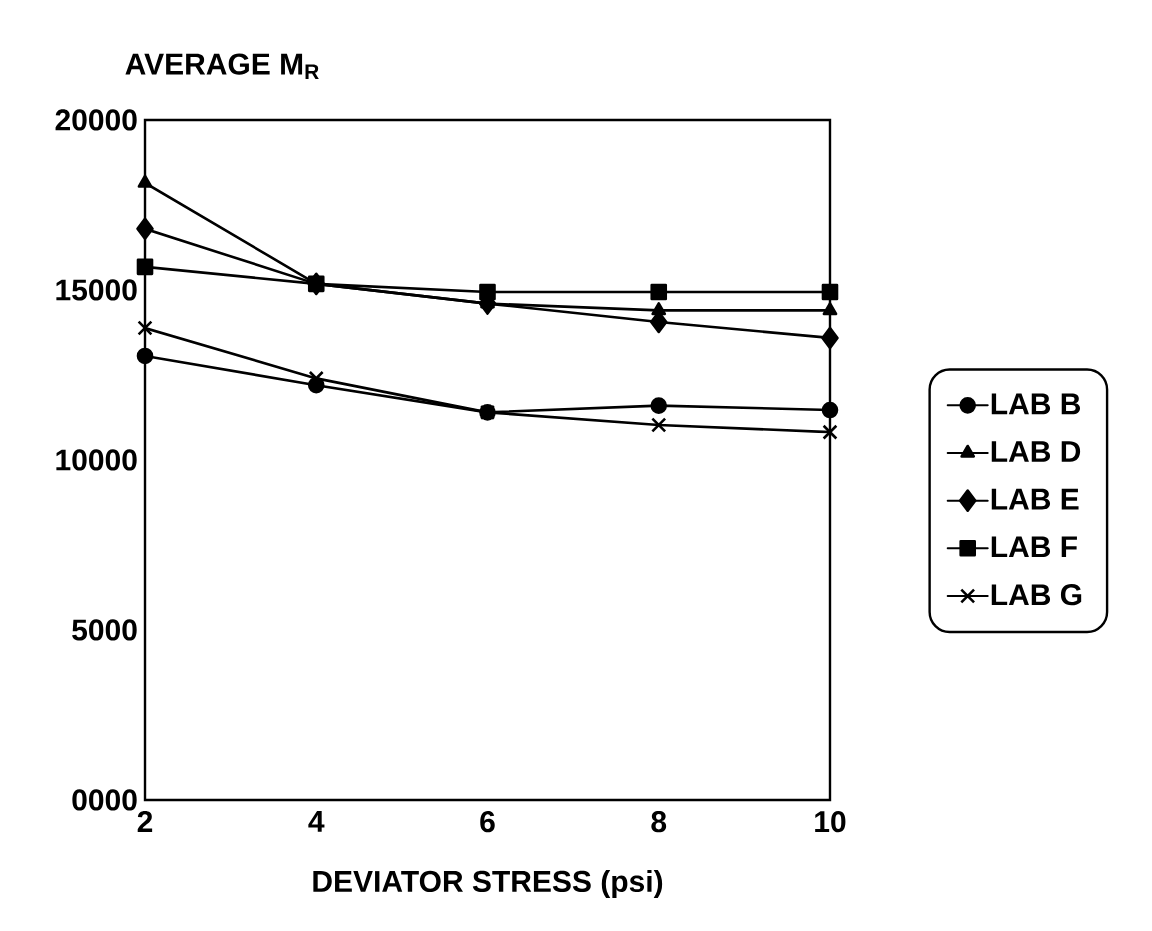  I want to click on legend-label: LAB B, so click(1036, 404).